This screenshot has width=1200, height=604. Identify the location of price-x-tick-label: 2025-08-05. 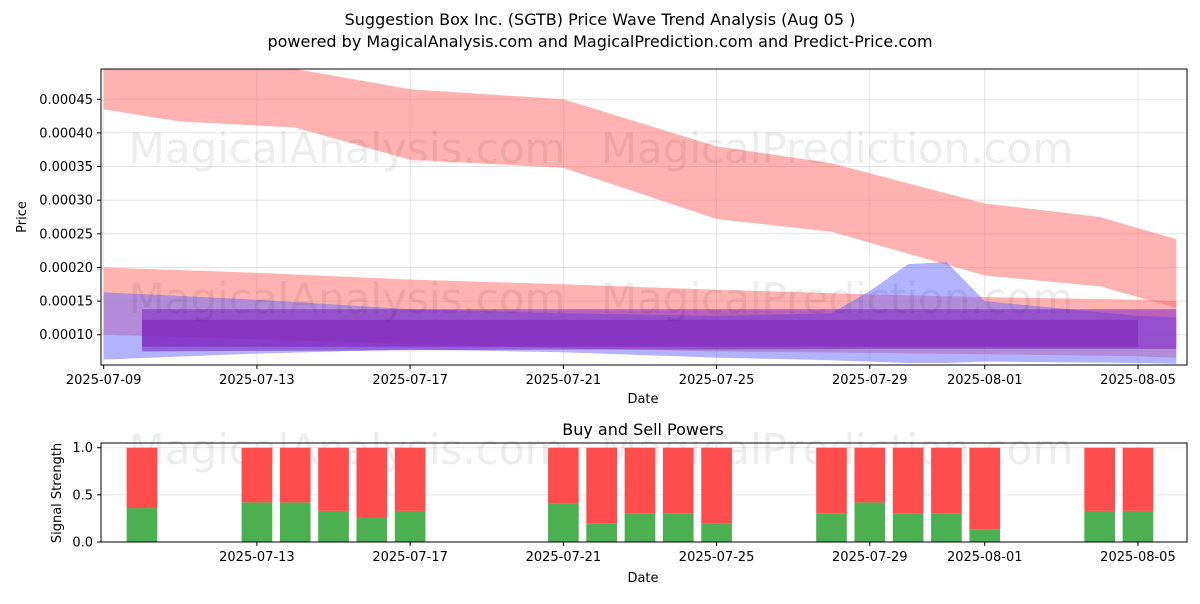
(1138, 380).